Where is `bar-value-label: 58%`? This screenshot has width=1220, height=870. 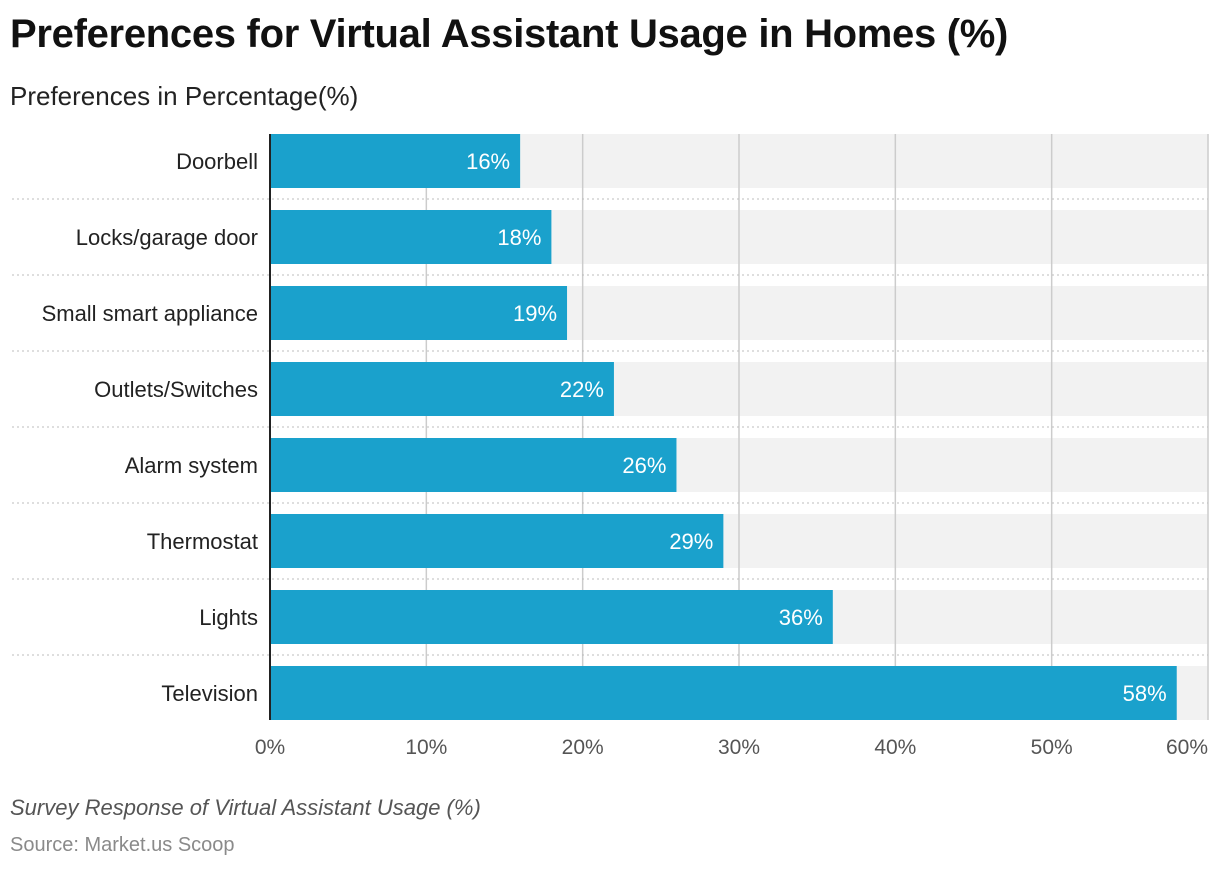
bar-value-label: 58% is located at coordinates (1145, 693).